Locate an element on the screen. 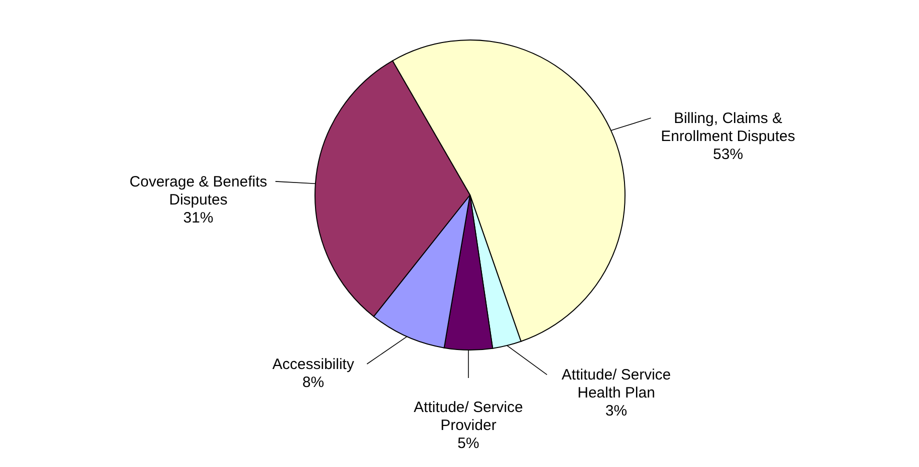 The image size is (919, 467). data-label: 3% is located at coordinates (616, 411).